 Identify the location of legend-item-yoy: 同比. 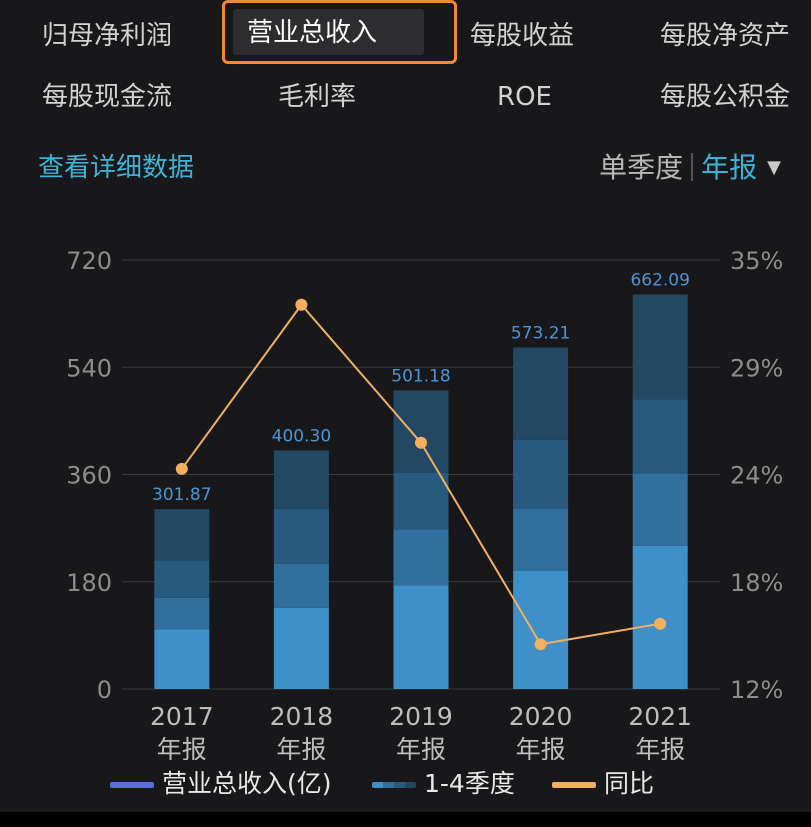
(603, 784).